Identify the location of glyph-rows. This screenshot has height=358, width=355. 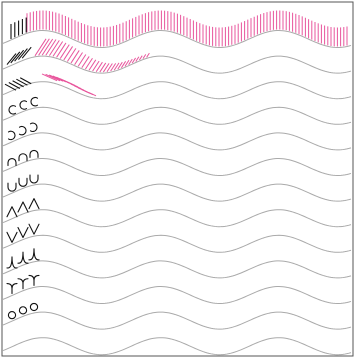
(22, 168).